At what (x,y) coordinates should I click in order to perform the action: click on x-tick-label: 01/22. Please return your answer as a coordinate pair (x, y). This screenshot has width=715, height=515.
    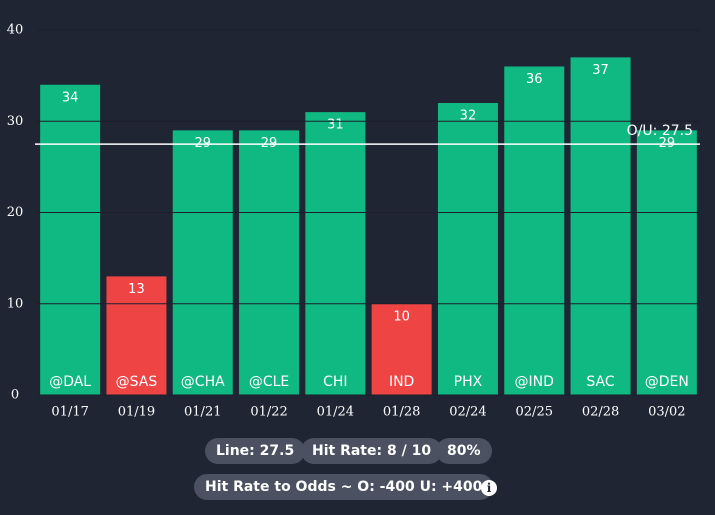
    Looking at the image, I should click on (268, 412).